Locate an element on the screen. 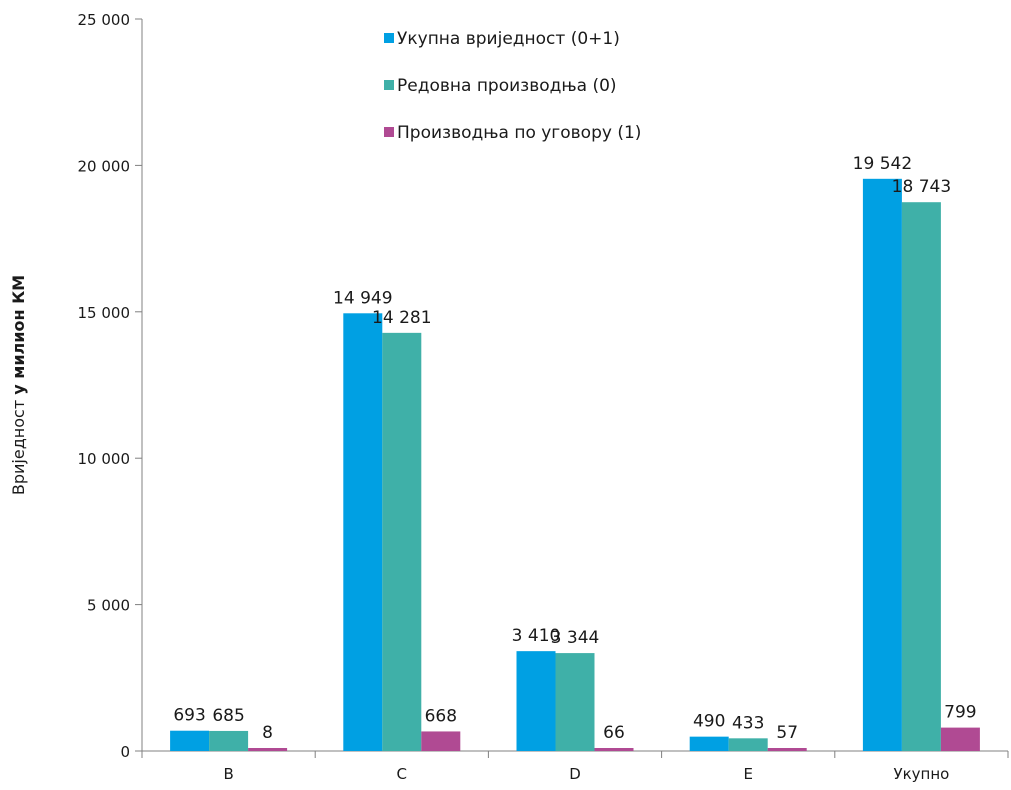  y-axis-label: Вриједност у милион КМ is located at coordinates (18, 385).